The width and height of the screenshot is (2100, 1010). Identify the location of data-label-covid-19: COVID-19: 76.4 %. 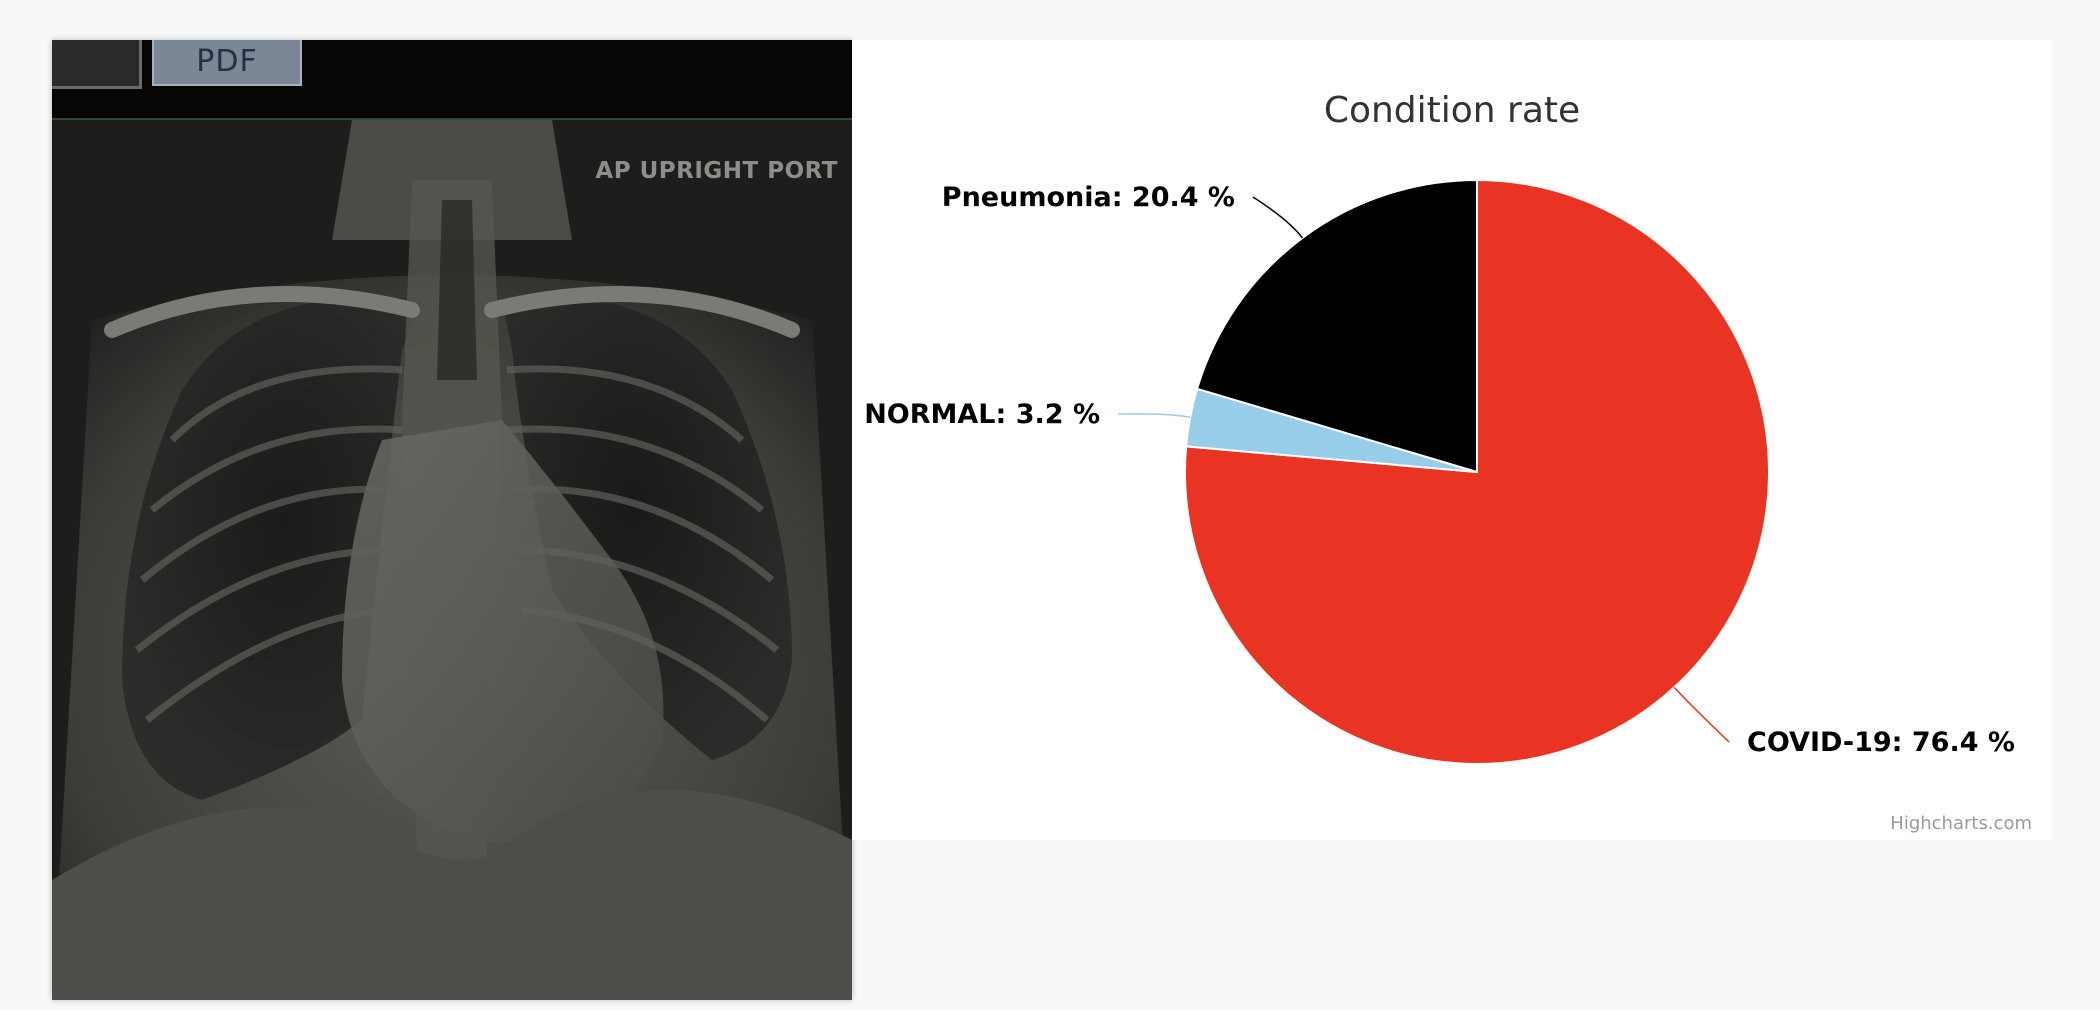
(1881, 742).